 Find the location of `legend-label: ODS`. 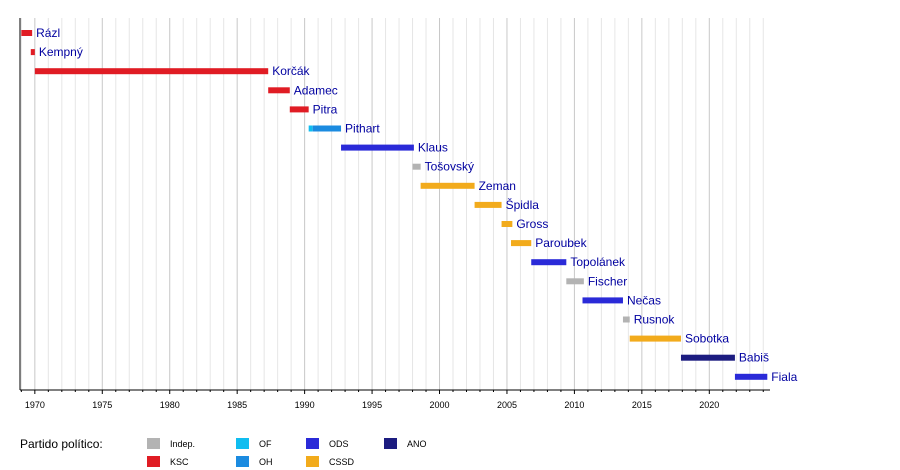

legend-label: ODS is located at coordinates (339, 444).